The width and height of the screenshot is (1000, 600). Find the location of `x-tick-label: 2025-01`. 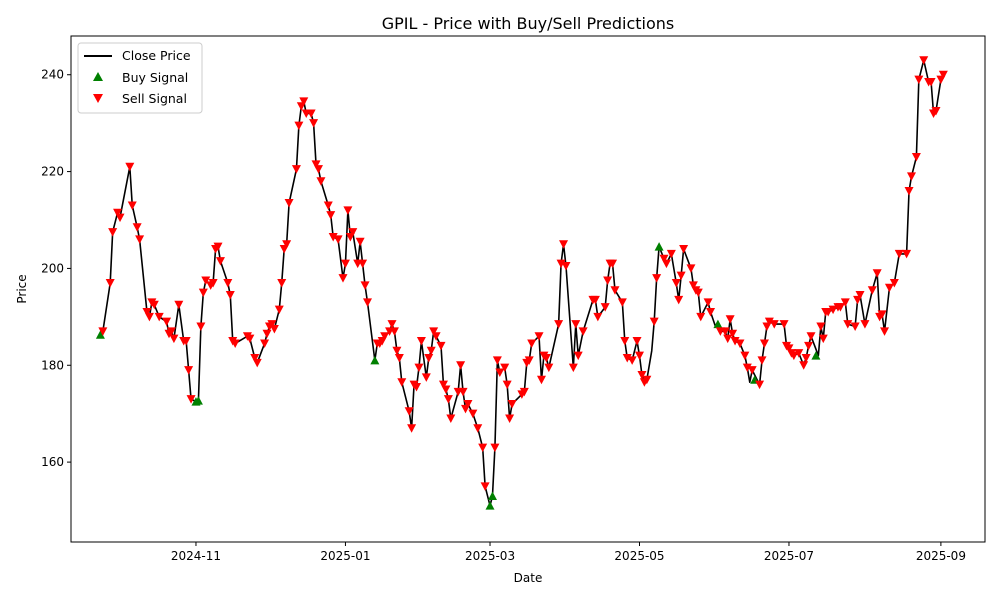

x-tick-label: 2025-01 is located at coordinates (345, 556).